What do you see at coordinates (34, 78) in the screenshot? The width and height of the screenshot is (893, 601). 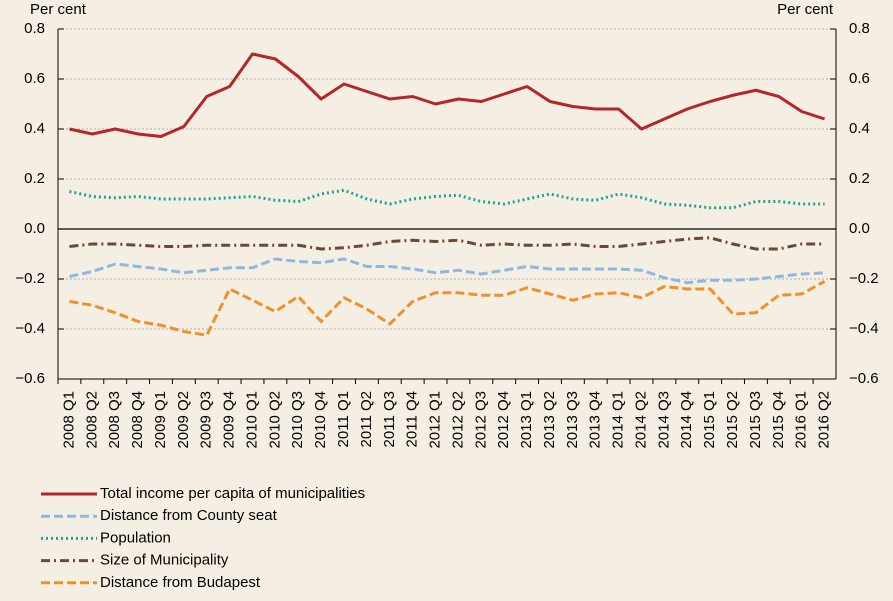 I see `y-tick-label: 0.6` at bounding box center [34, 78].